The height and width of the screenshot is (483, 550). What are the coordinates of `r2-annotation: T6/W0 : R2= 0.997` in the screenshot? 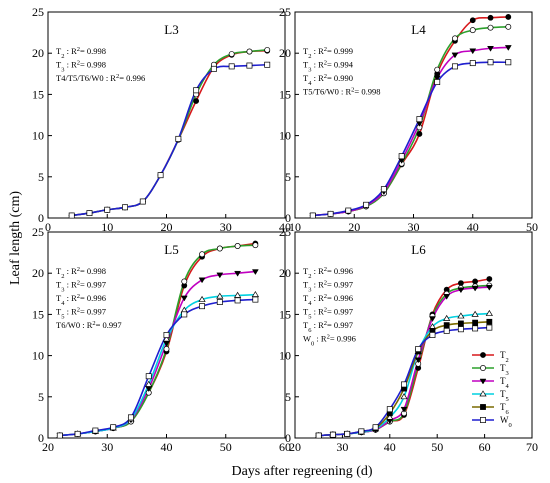 It's located at (89, 325).